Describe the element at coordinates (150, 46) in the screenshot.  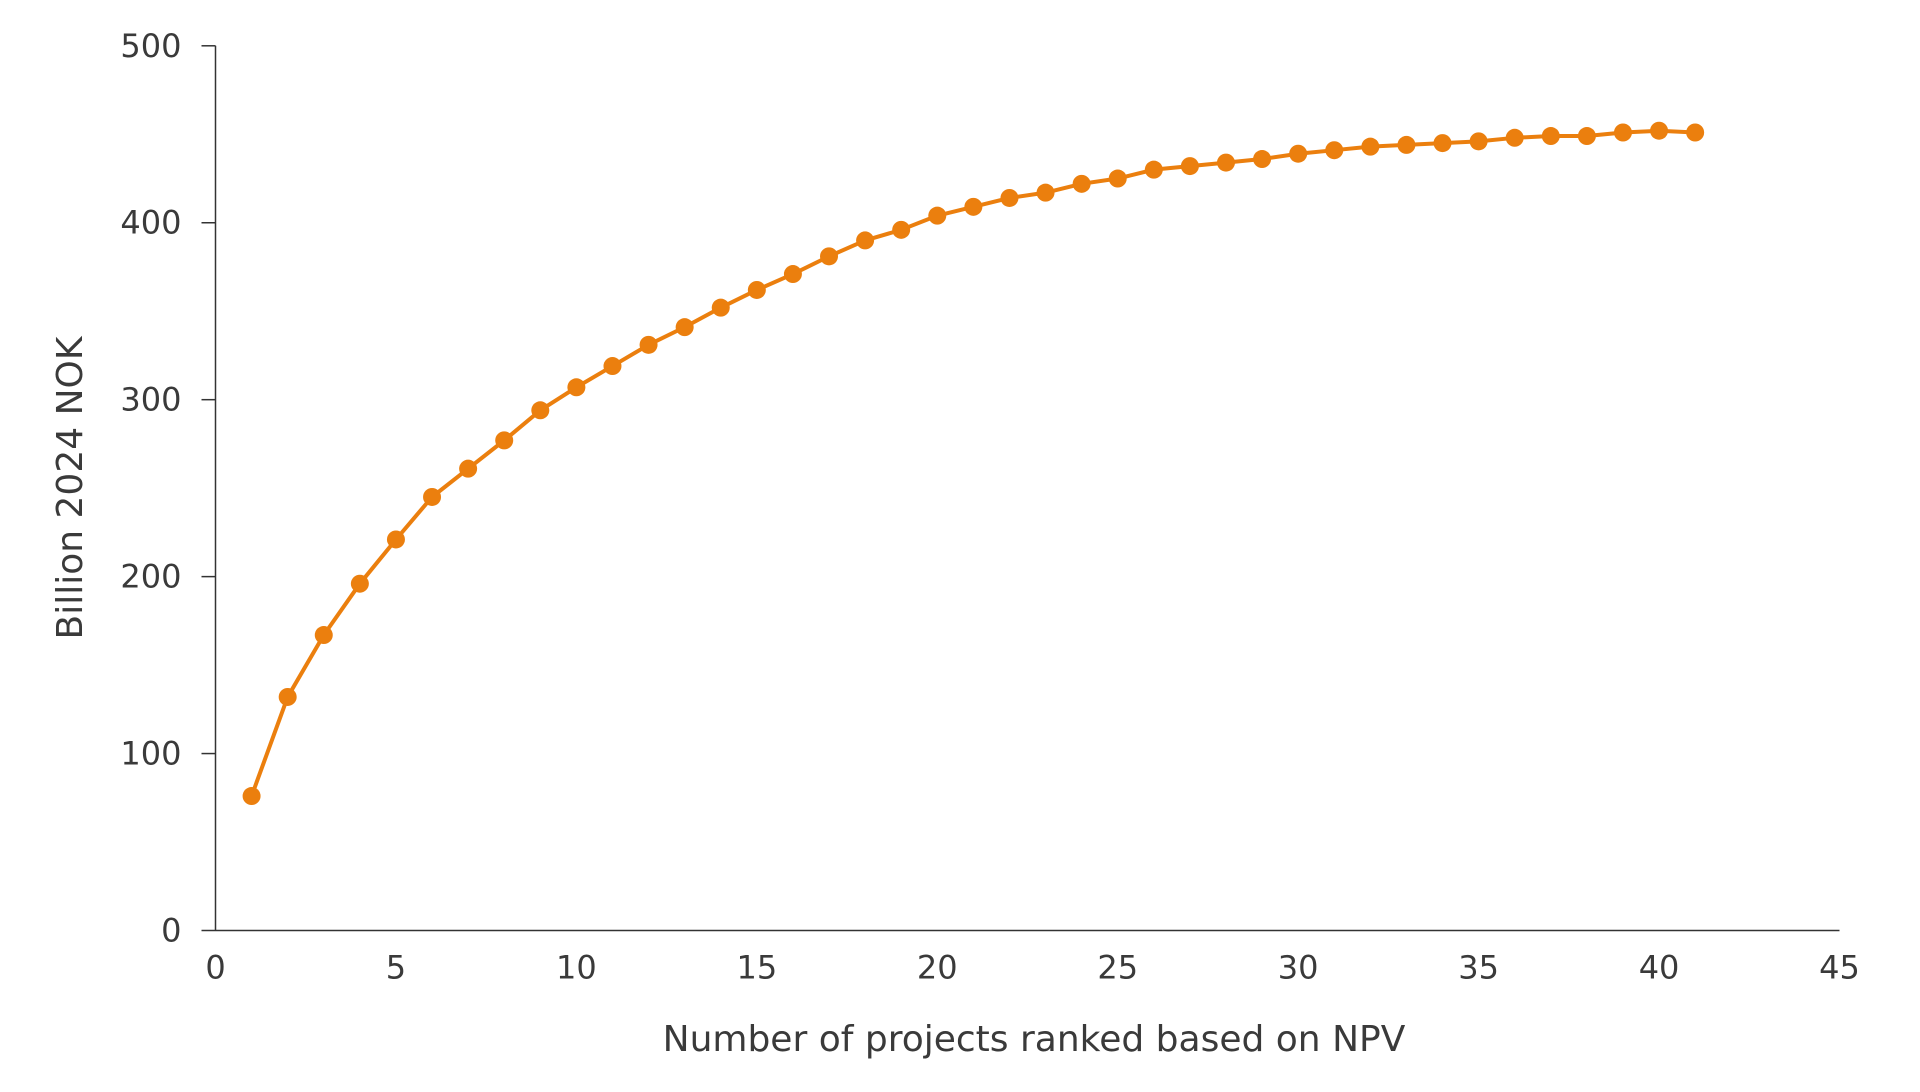
I see `y-tick-label: 500` at that location.